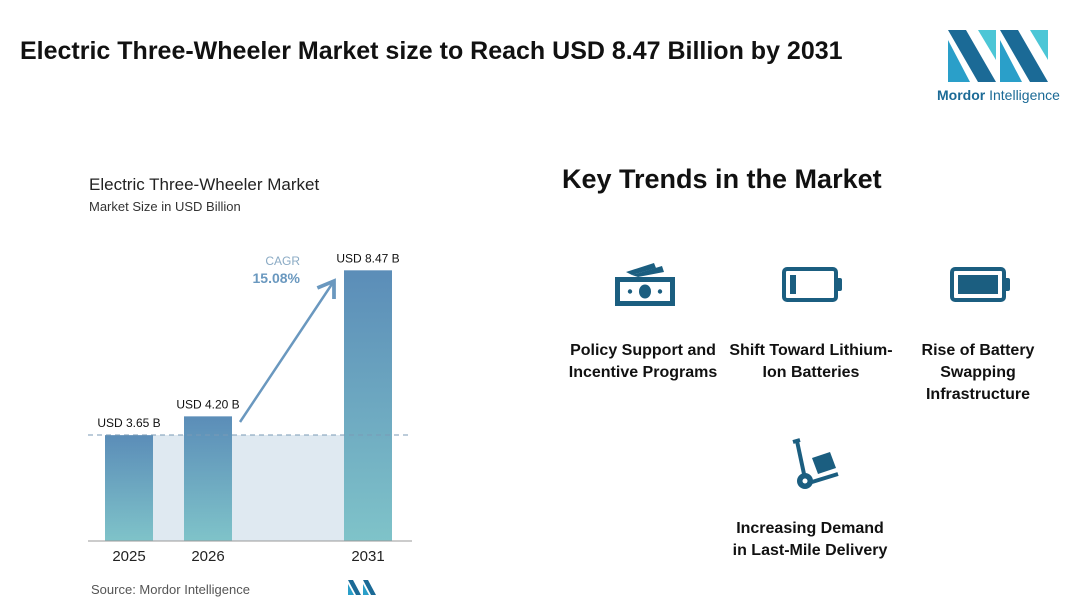 The height and width of the screenshot is (606, 1080). What do you see at coordinates (812, 284) in the screenshot?
I see `battery-low-icon` at bounding box center [812, 284].